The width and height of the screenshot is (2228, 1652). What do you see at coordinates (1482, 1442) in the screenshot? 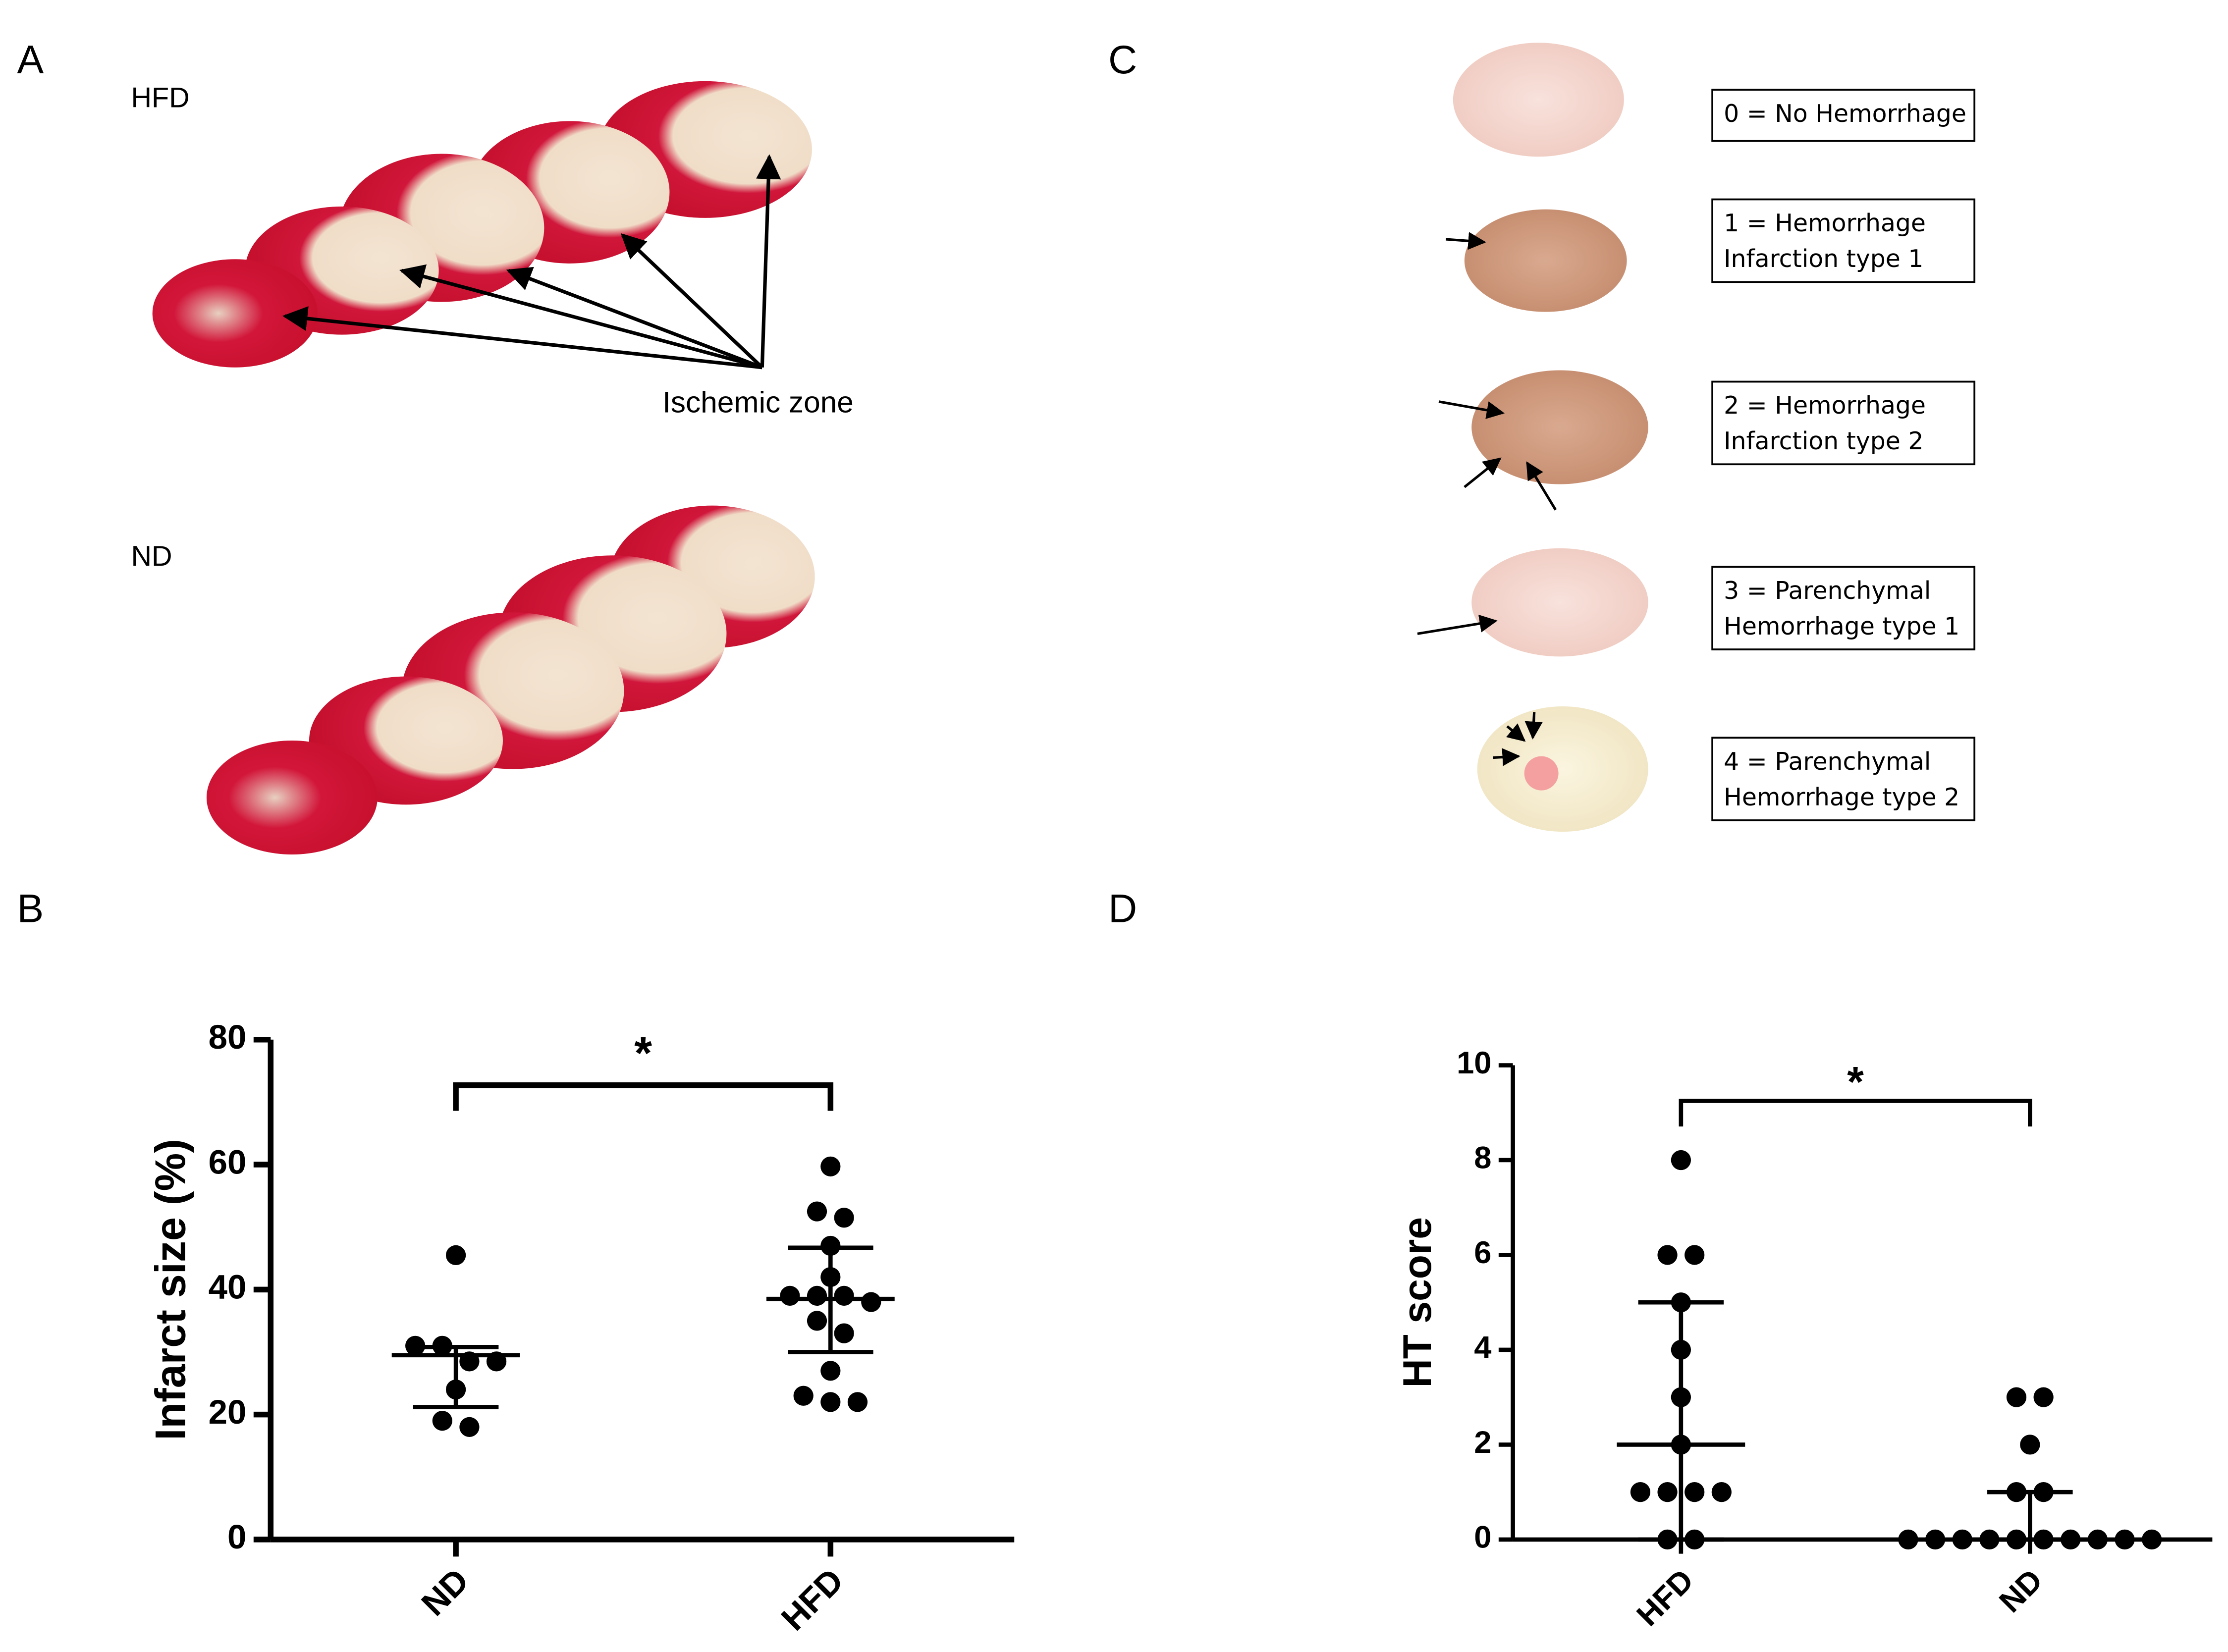
I see `y-tick-label: 2` at bounding box center [1482, 1442].